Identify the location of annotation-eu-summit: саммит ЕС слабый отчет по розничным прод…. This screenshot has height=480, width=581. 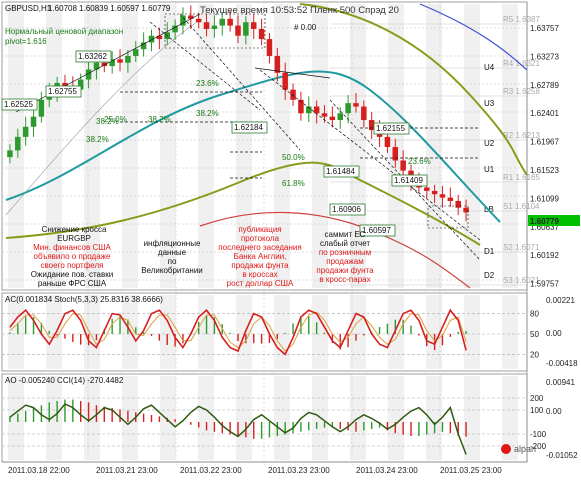
(345, 257).